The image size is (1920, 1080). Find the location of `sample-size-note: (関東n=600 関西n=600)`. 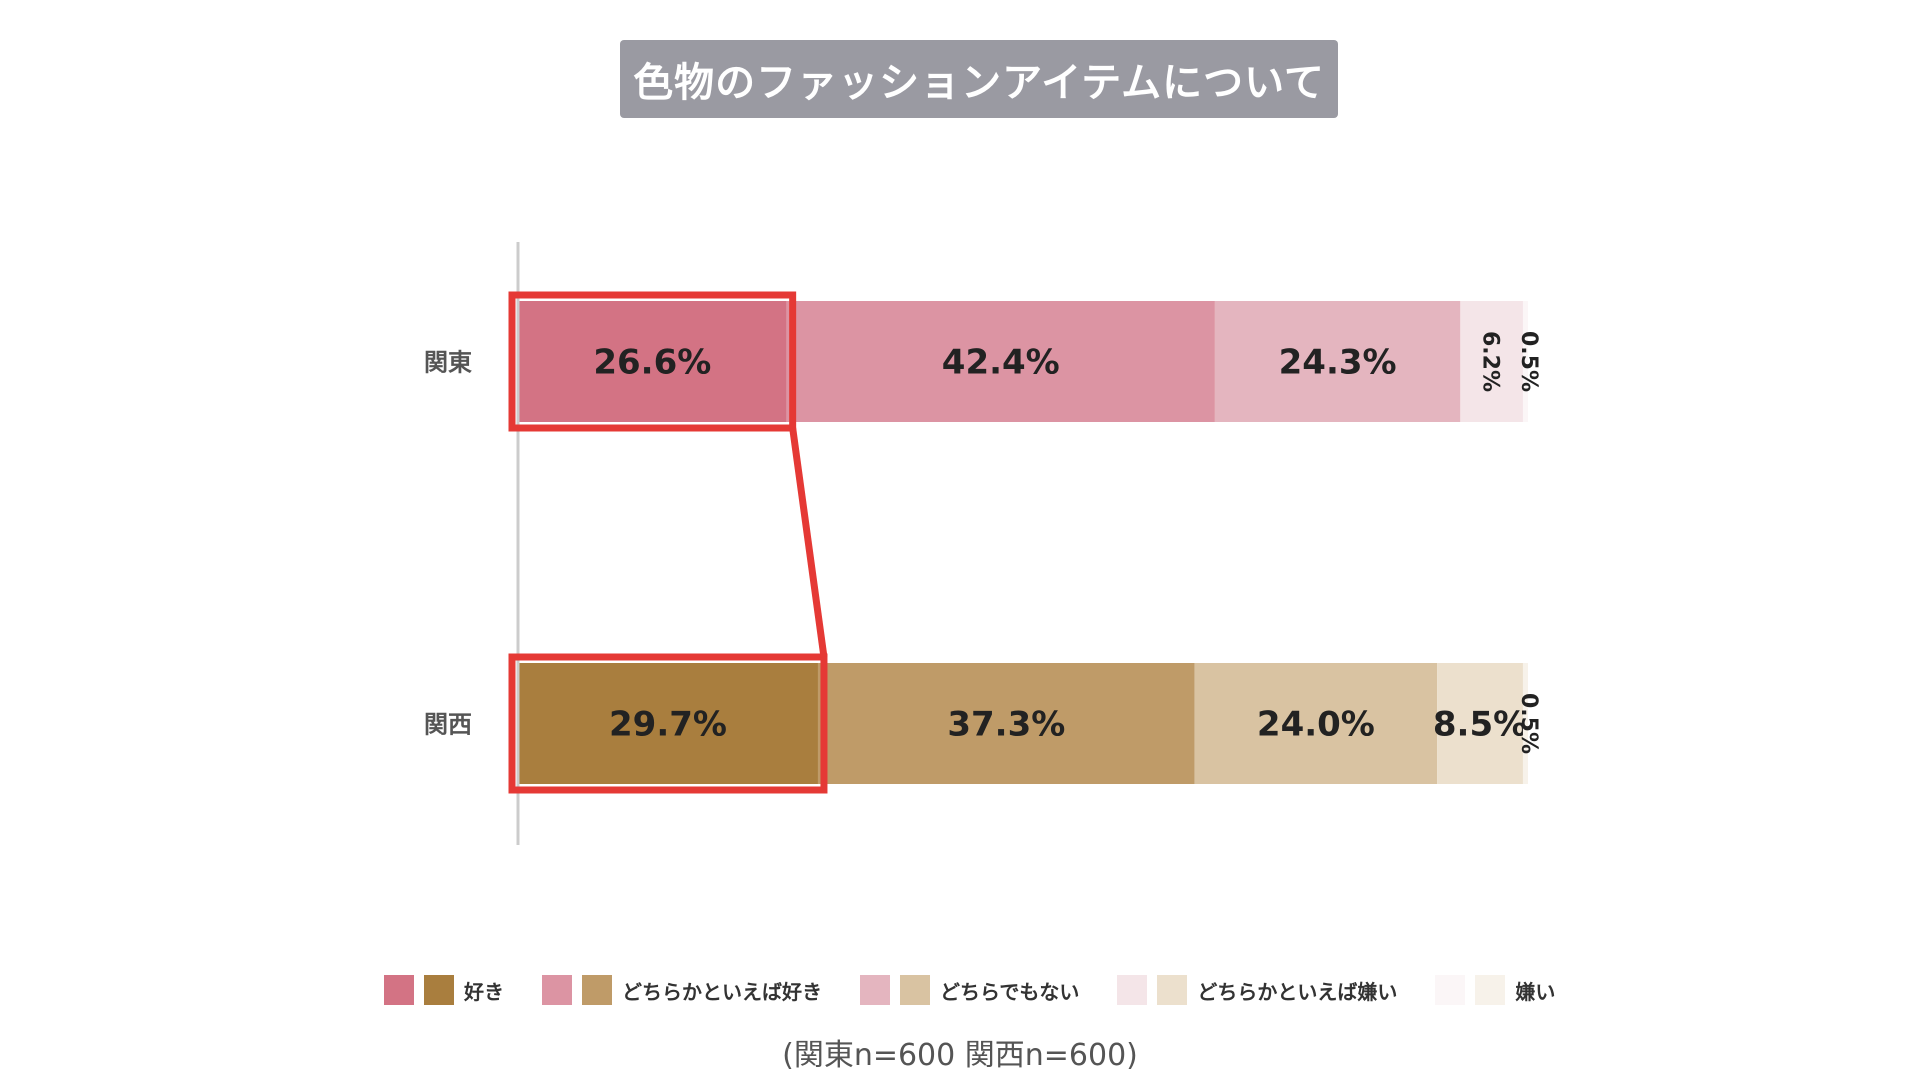

sample-size-note: (関東n=600 関西n=600) is located at coordinates (960, 1055).